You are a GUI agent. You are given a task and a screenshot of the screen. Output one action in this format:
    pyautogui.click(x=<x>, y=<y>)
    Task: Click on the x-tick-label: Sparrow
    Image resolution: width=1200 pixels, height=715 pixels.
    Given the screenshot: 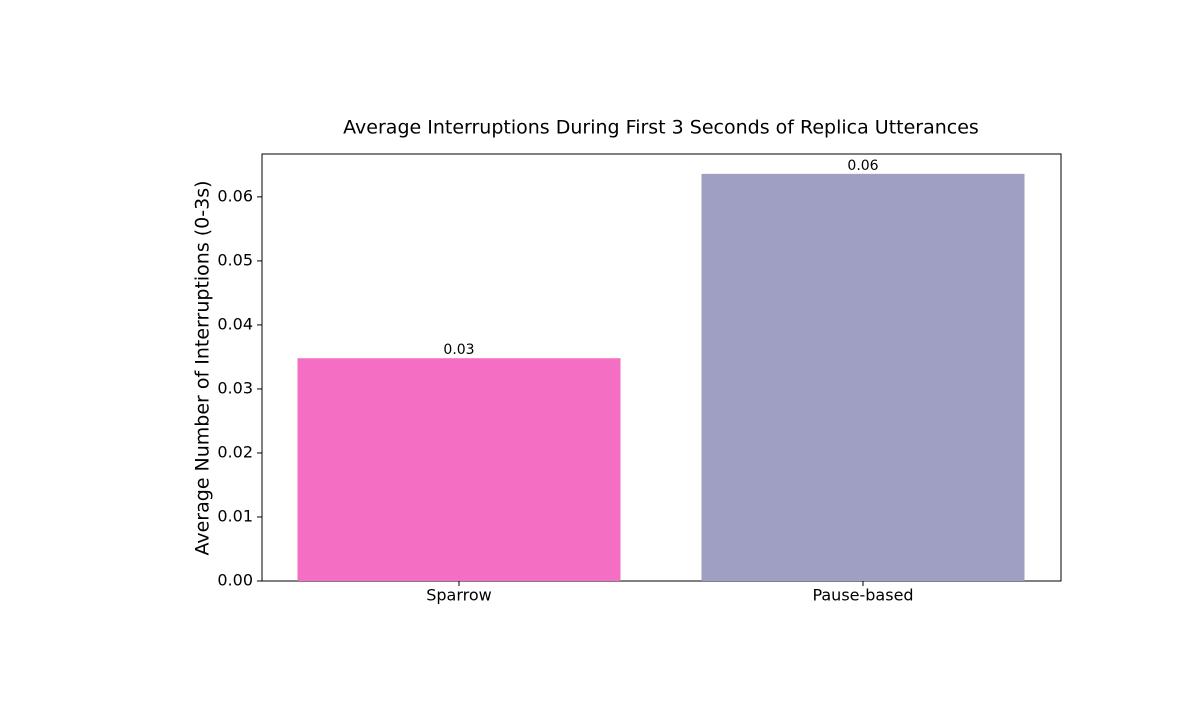 What is the action you would take?
    pyautogui.click(x=459, y=595)
    